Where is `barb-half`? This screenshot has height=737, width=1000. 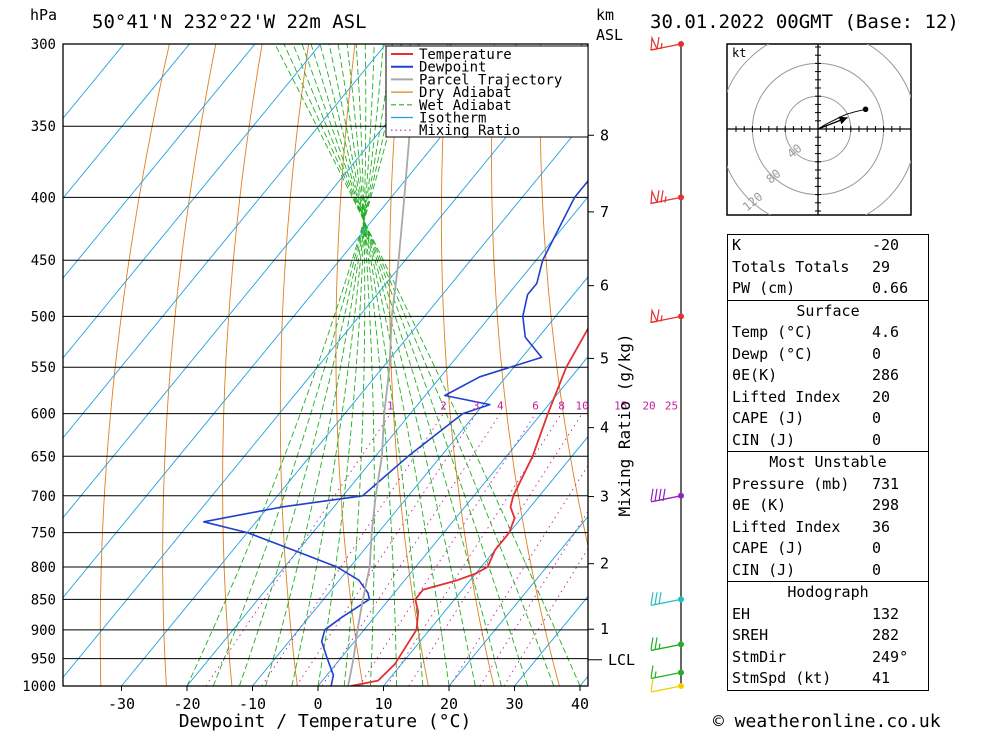
barb-half is located at coordinates (655, 674).